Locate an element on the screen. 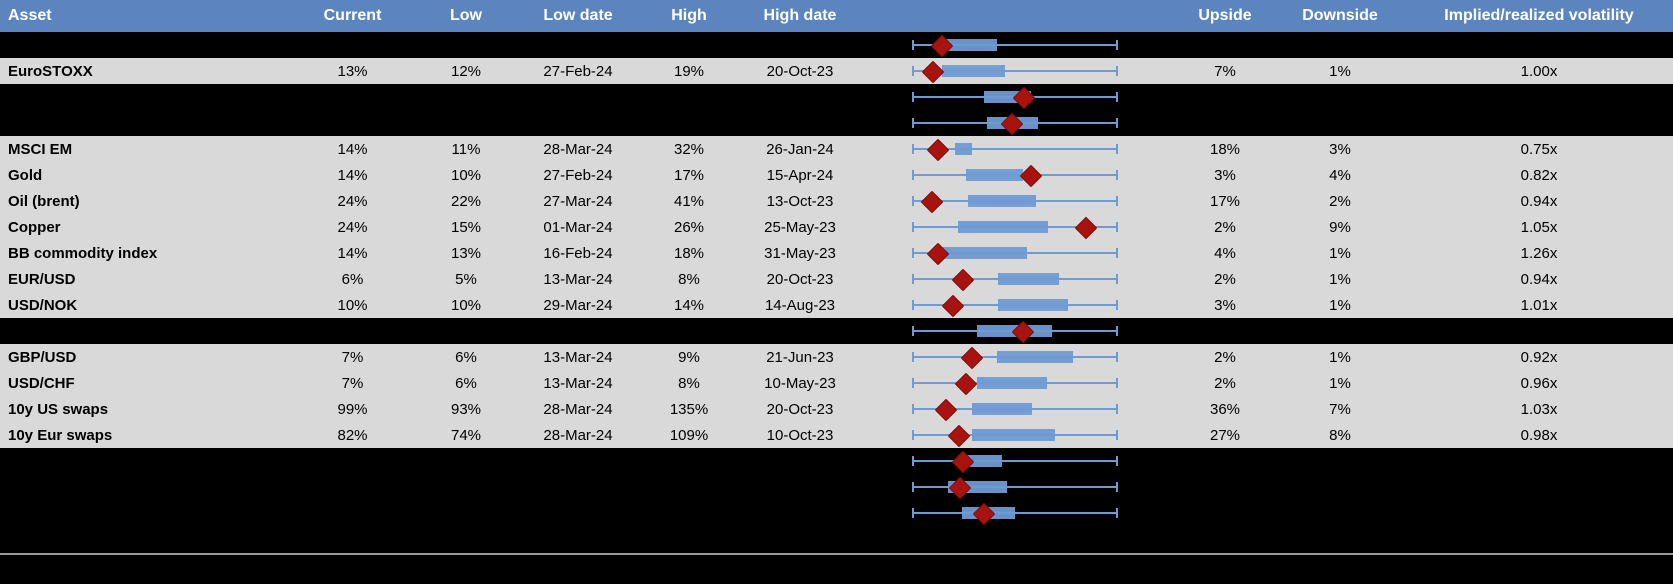 Image resolution: width=1673 pixels, height=584 pixels. cell-high: 14% is located at coordinates (689, 305).